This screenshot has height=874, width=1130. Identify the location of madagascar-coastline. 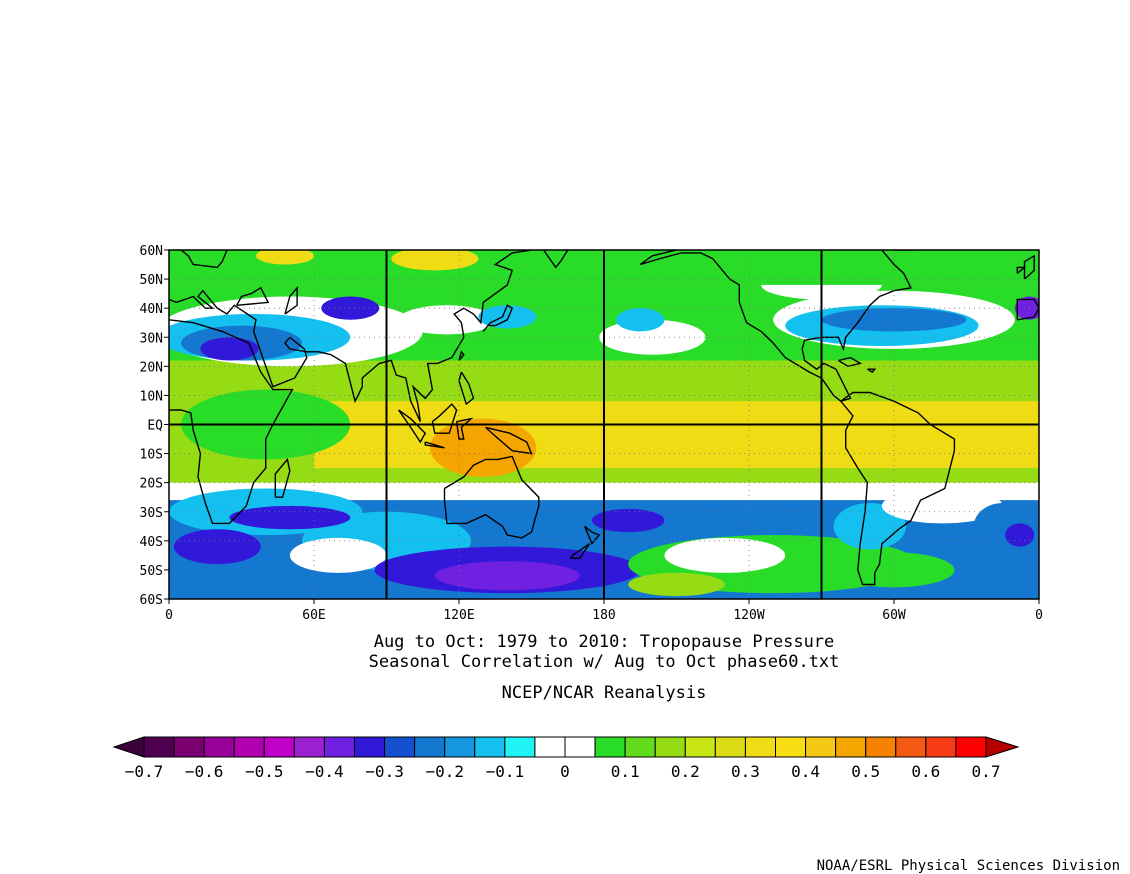
(282, 477).